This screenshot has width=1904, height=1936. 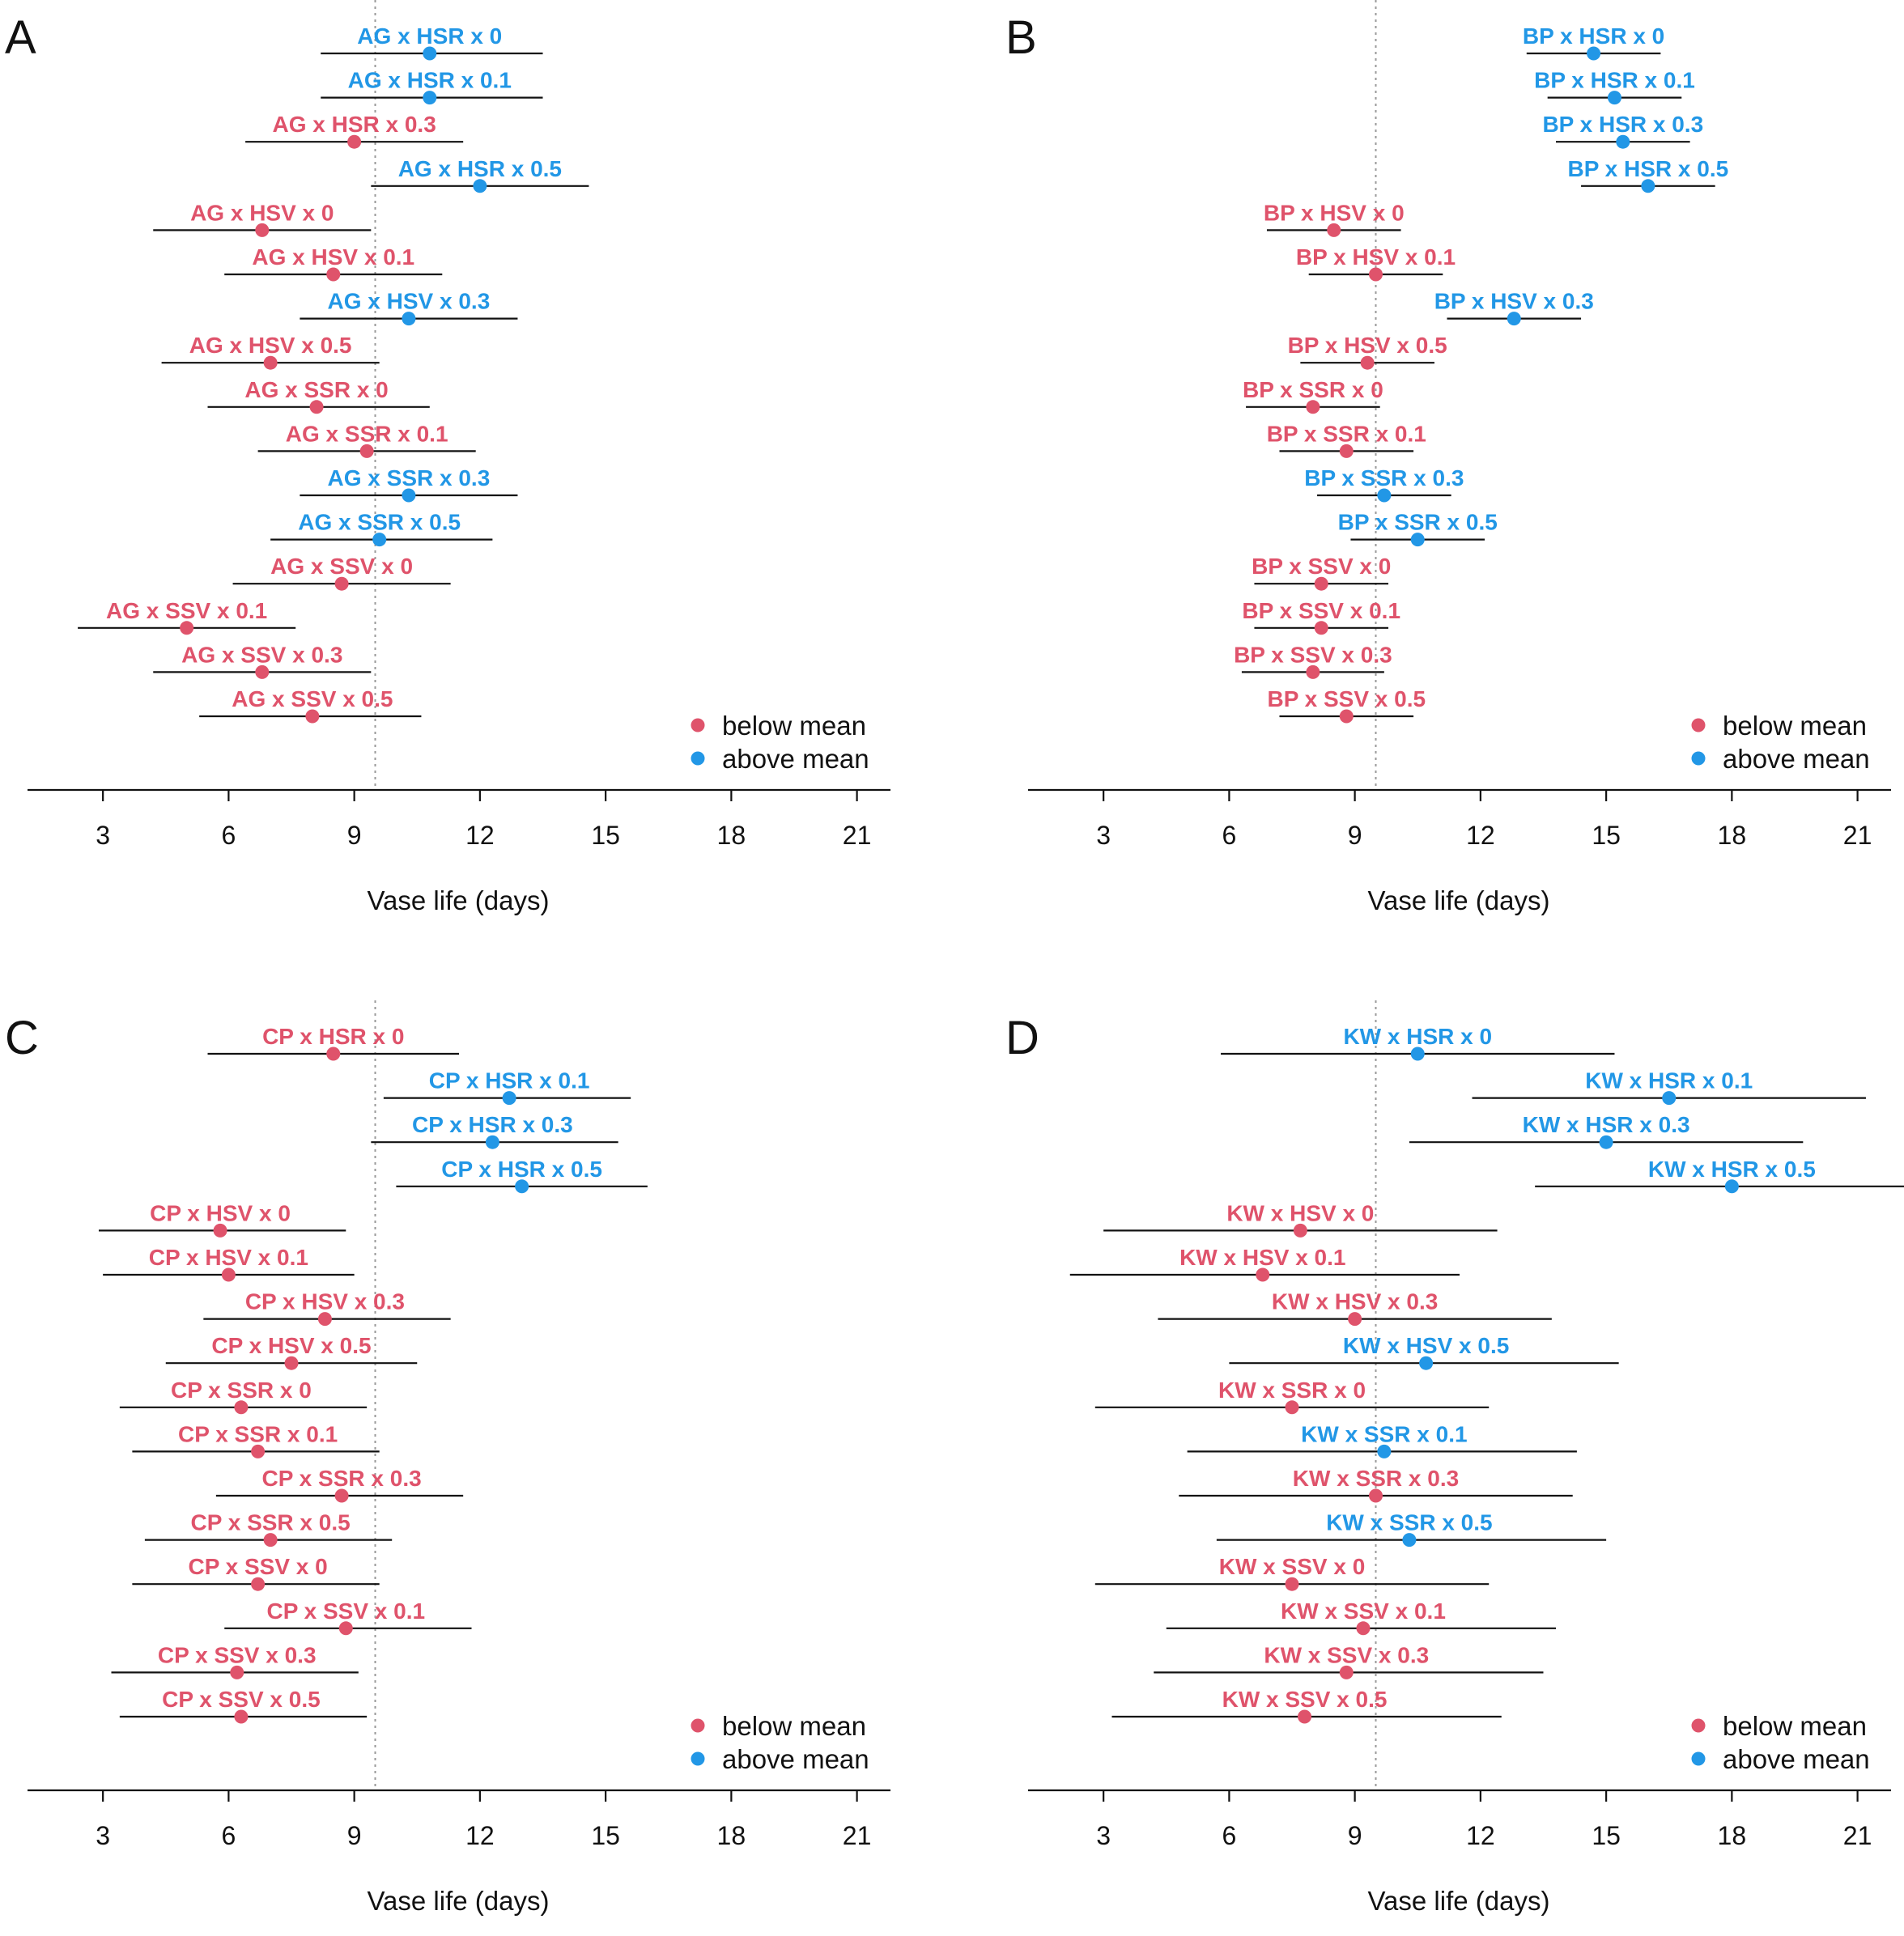 What do you see at coordinates (354, 124) in the screenshot?
I see `point-label: AG x HSR x 0.3` at bounding box center [354, 124].